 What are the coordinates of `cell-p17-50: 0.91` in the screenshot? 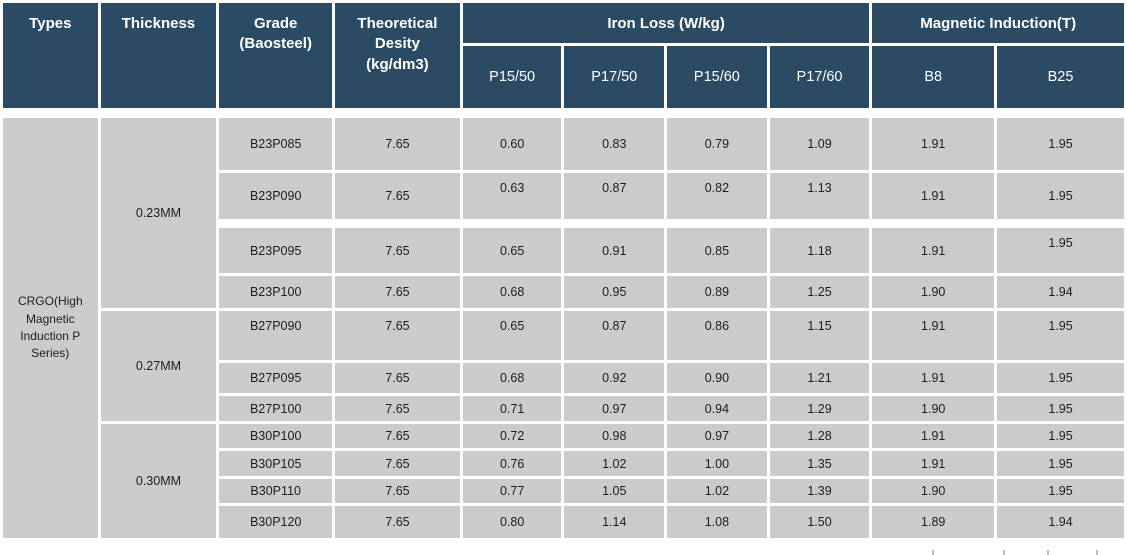 It's located at (614, 250).